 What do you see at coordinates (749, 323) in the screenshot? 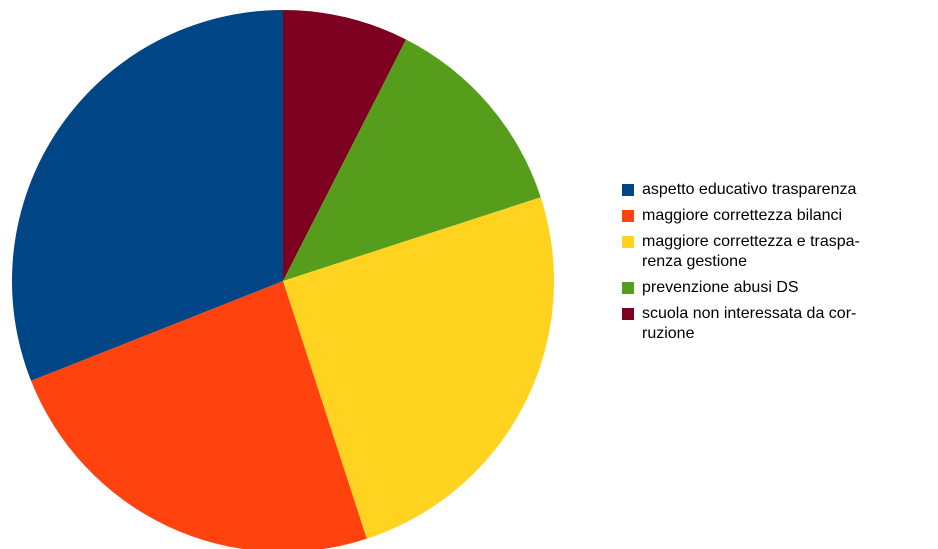
I see `legend-label: scuola non interessata da cor- ruzione` at bounding box center [749, 323].